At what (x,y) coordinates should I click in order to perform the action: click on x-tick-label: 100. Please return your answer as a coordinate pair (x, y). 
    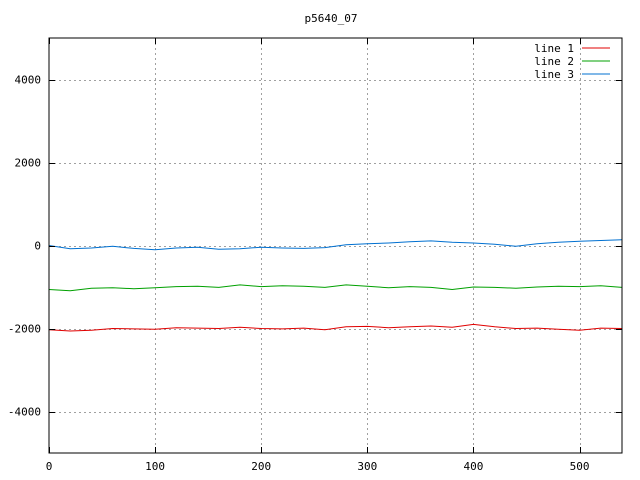
    Looking at the image, I should click on (155, 466).